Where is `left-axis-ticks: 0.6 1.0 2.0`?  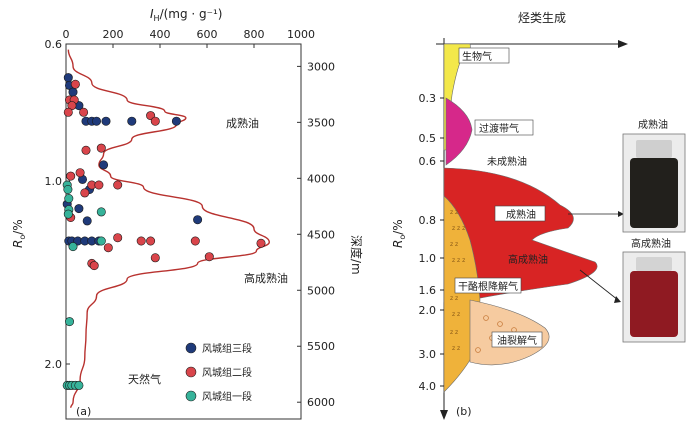
left-axis-ticks: 0.6 1.0 2.0 is located at coordinates (57, 204).